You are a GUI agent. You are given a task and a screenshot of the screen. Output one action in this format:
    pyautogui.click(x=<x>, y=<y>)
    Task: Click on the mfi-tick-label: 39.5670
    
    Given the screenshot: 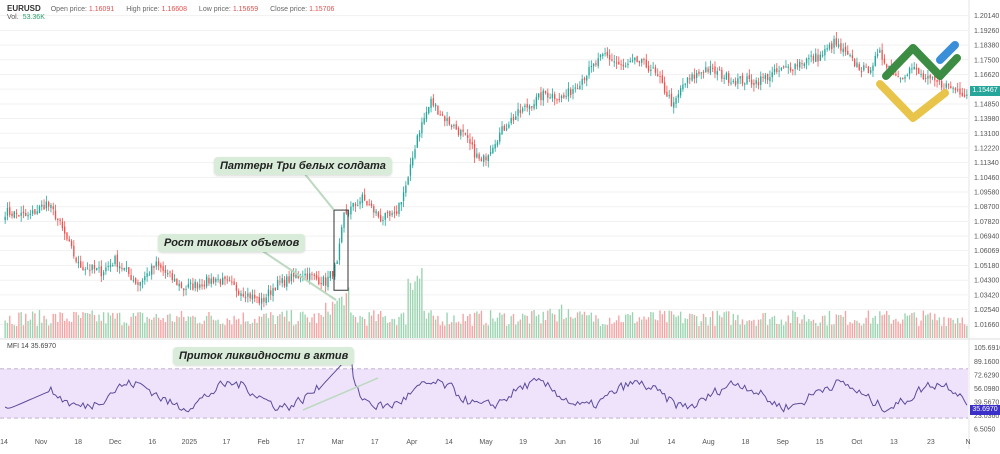 What is the action you would take?
    pyautogui.click(x=986, y=402)
    